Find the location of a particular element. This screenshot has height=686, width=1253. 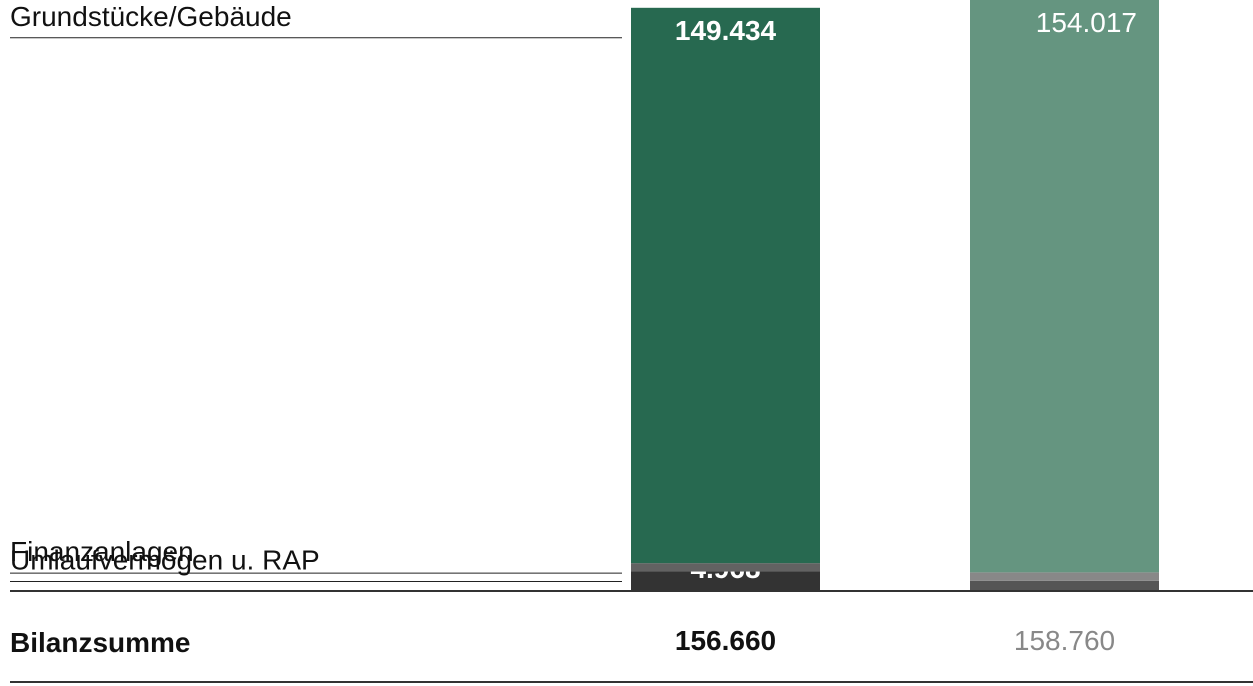

bilanzsumme-label: Bilanzsumme is located at coordinates (100, 642).